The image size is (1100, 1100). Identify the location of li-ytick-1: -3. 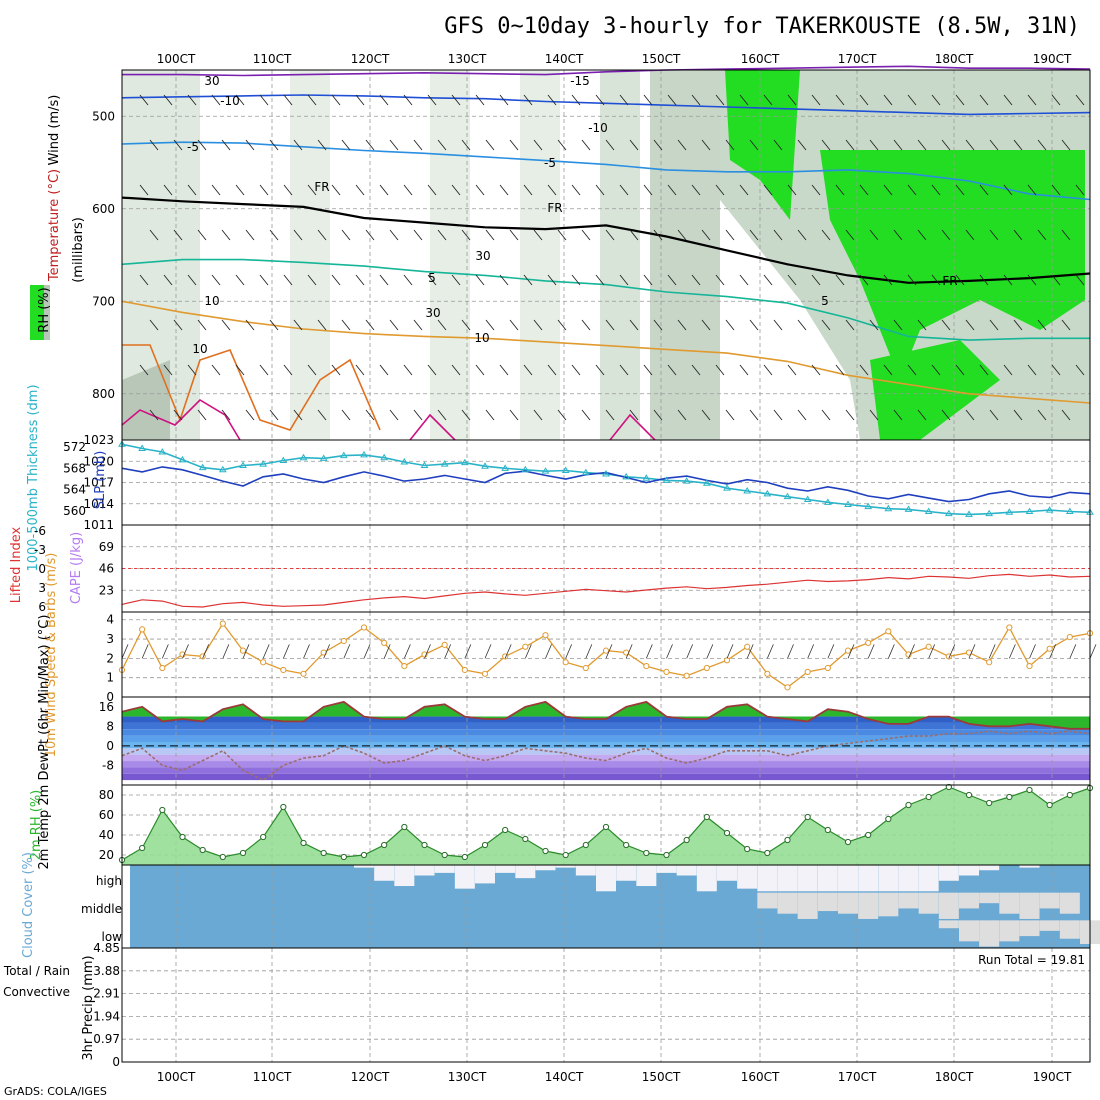
(40, 550).